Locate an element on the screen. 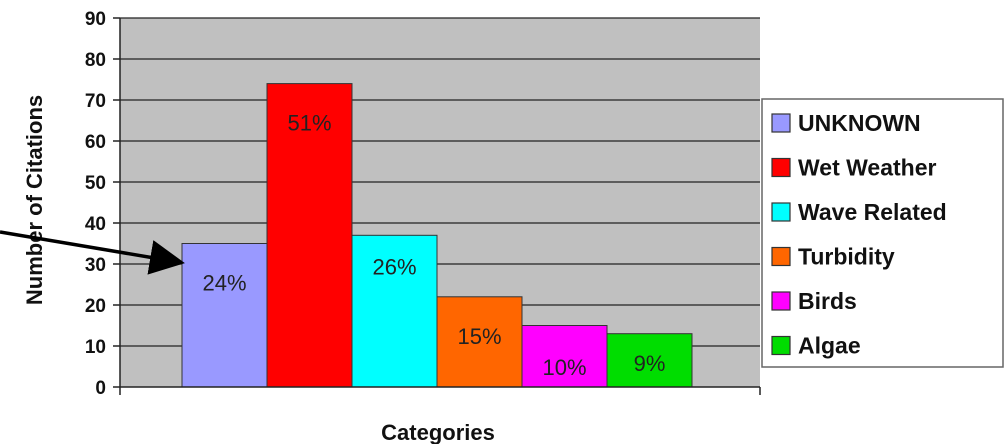 Image resolution: width=1005 pixels, height=444 pixels. bar-value-label: 26% is located at coordinates (394, 266).